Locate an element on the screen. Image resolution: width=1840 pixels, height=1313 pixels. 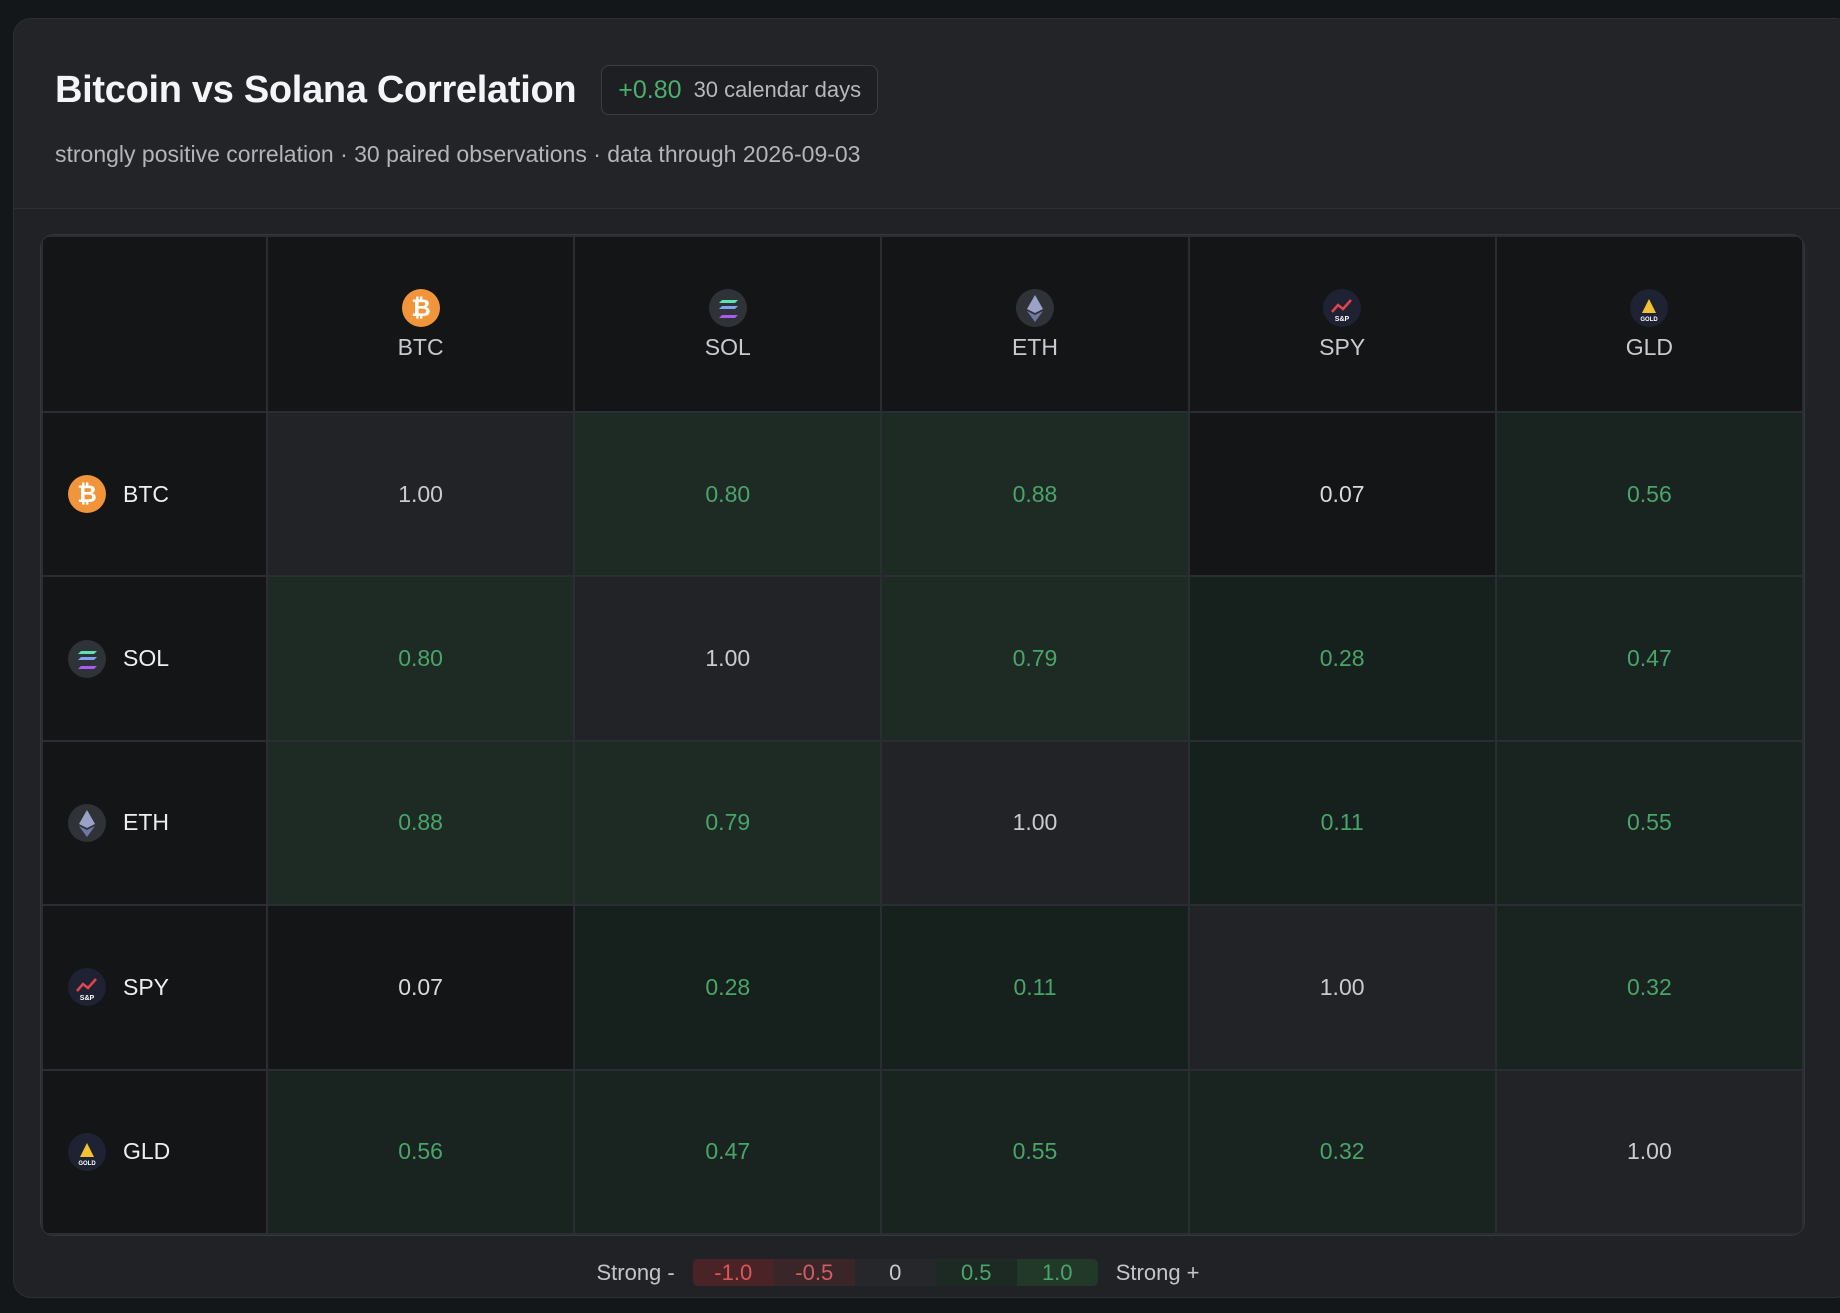
color-legend: Strong - -1.0 -0.5 0 0.5 1.0 Strong + is located at coordinates (927, 1272).